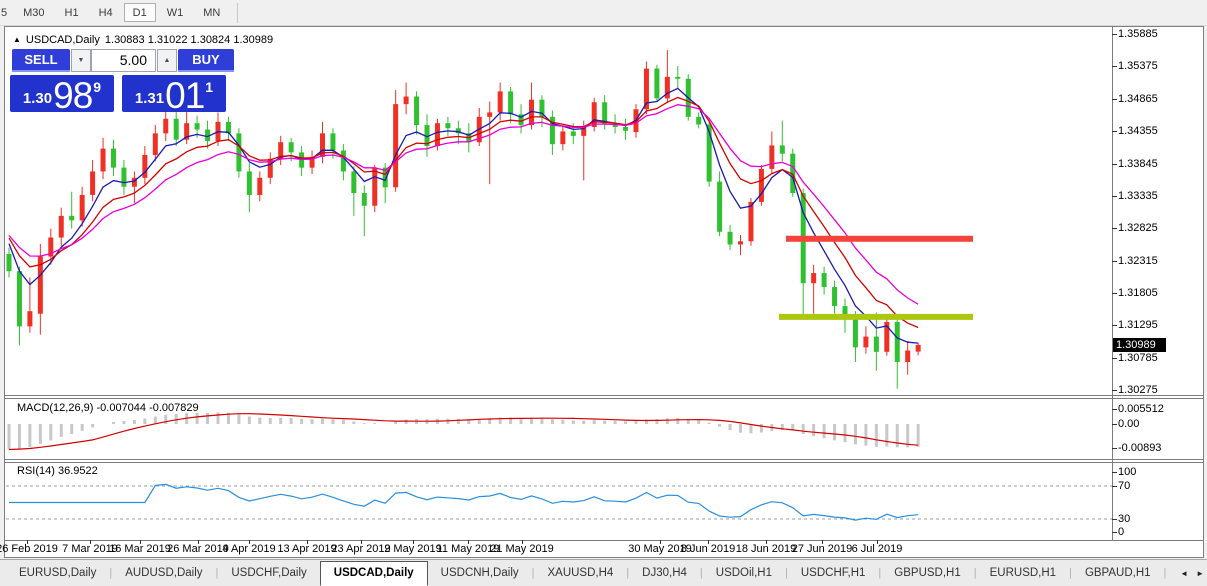  Describe the element at coordinates (879, 238) in the screenshot. I see `resistance-hline` at that location.